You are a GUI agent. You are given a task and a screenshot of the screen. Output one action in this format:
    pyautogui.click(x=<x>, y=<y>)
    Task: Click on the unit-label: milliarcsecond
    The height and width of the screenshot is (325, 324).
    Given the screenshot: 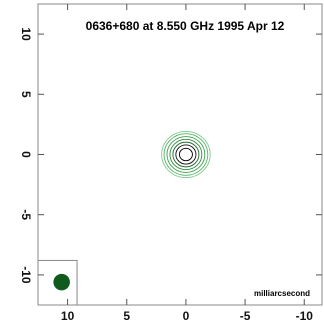 What is the action you would take?
    pyautogui.click(x=282, y=293)
    